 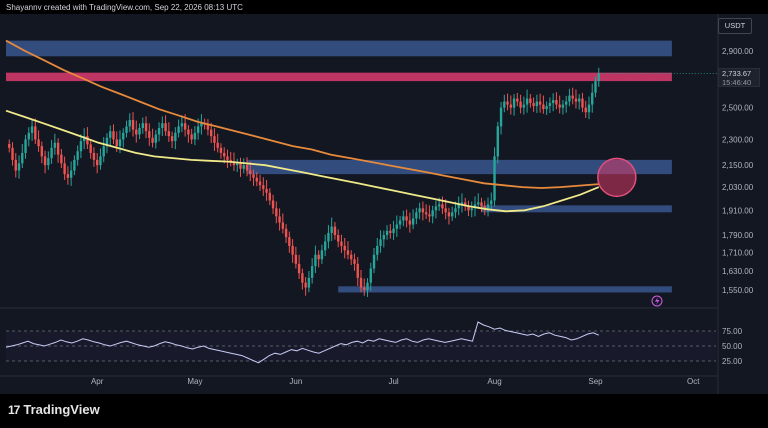 I want to click on price-tick-label: 2,300.00, so click(x=738, y=139).